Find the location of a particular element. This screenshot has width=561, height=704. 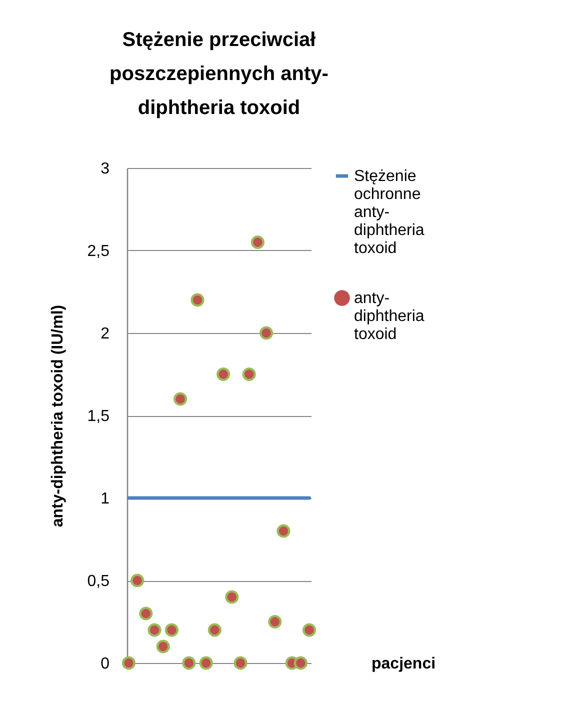

y-tick-label: 2,5 is located at coordinates (98, 251).